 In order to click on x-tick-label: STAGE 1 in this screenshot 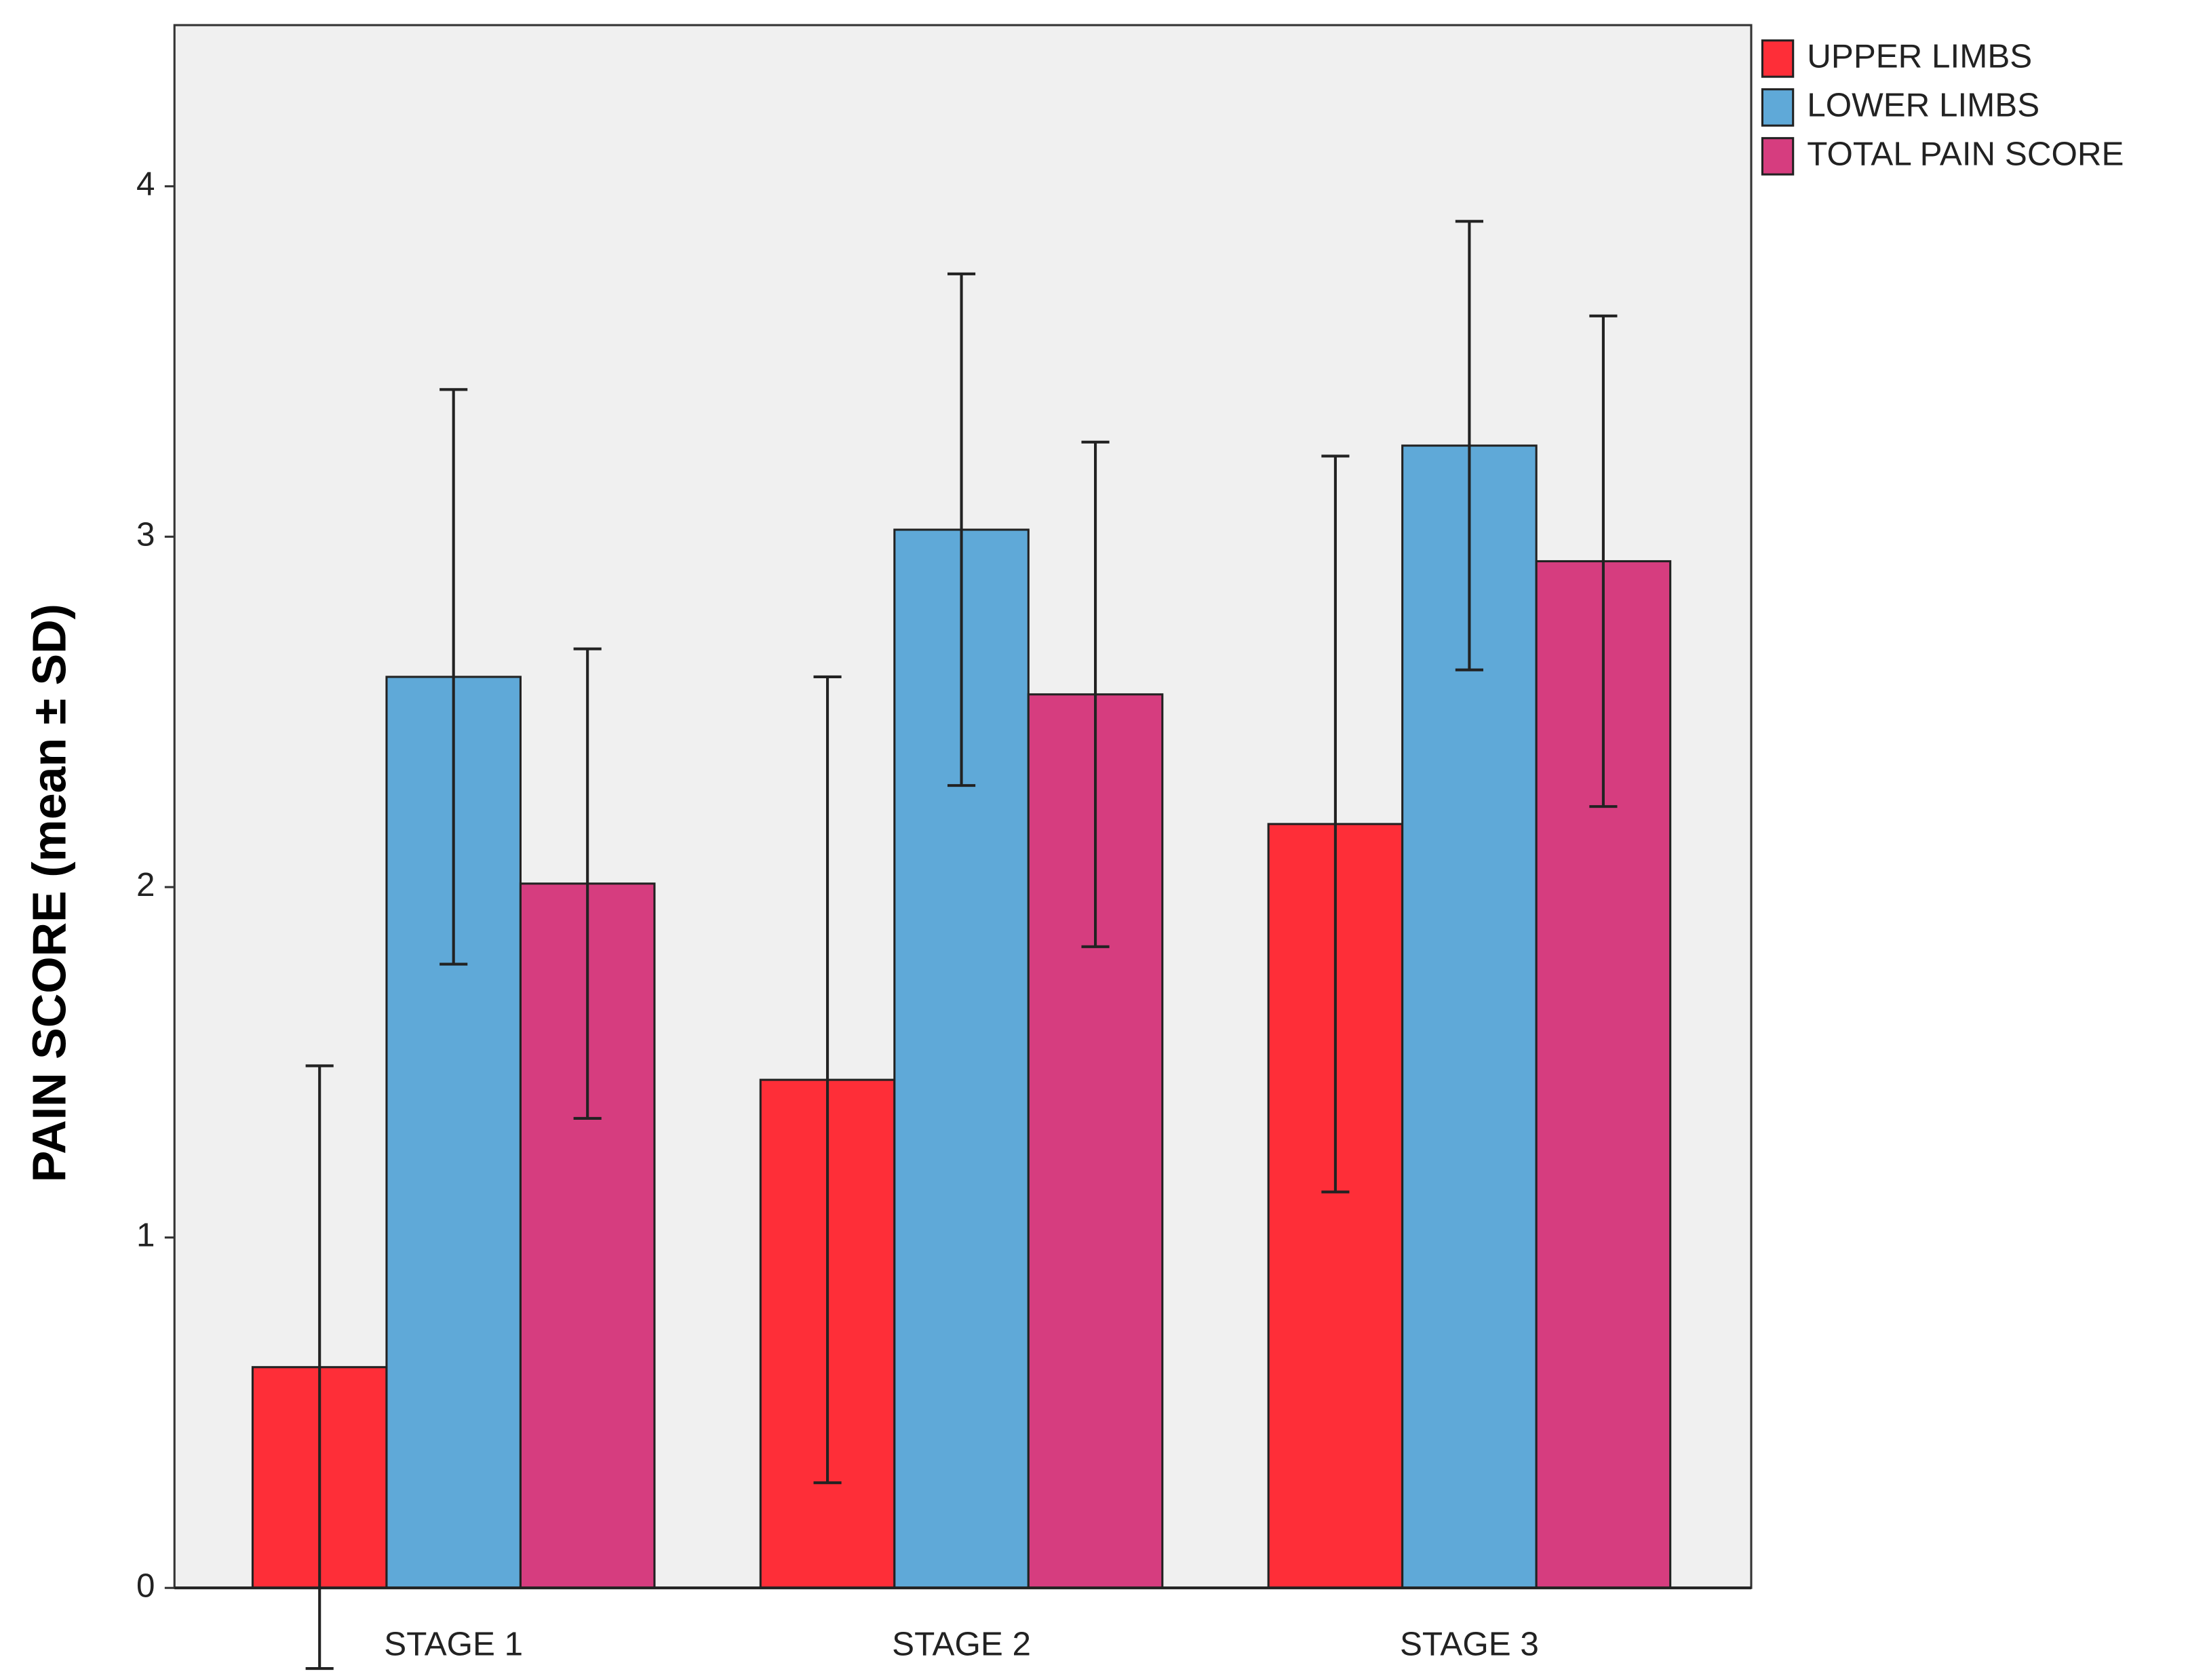, I will do `click(453, 1644)`.